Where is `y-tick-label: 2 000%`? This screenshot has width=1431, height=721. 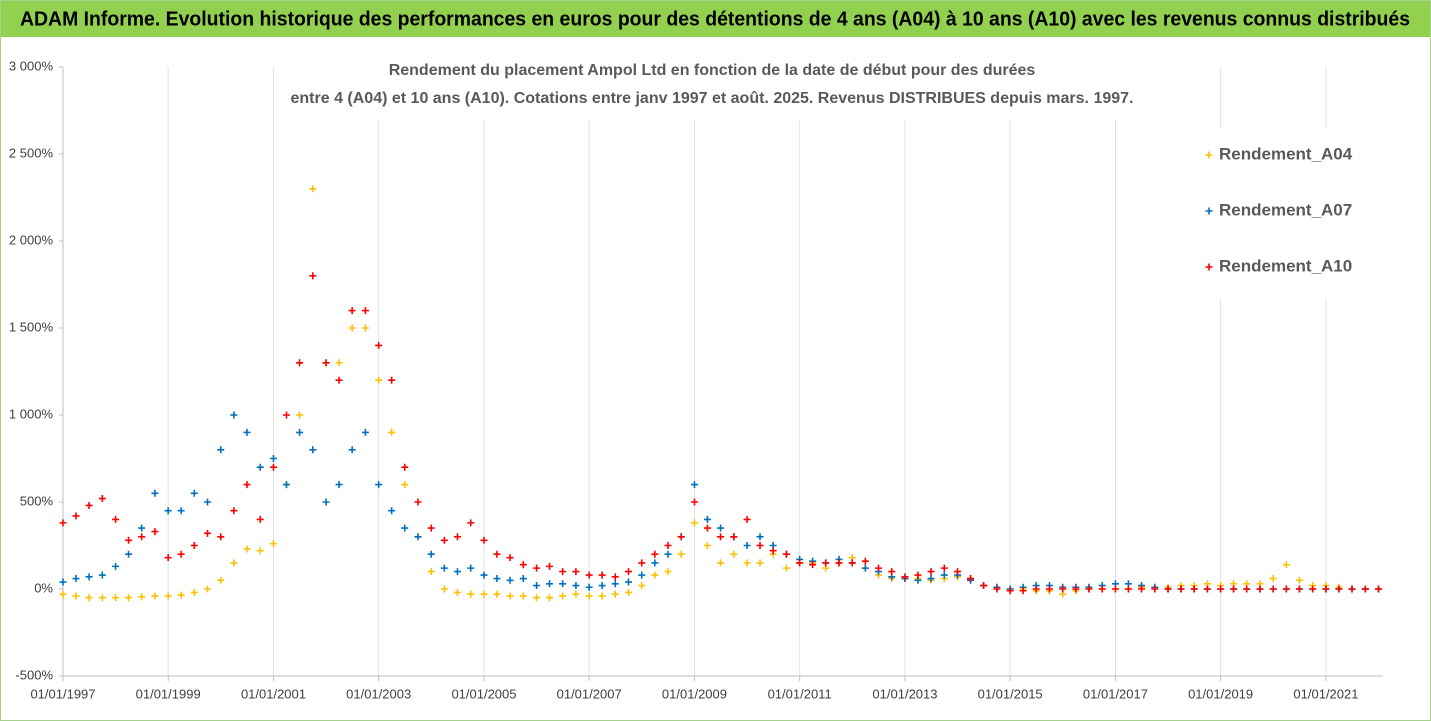 y-tick-label: 2 000% is located at coordinates (31, 239).